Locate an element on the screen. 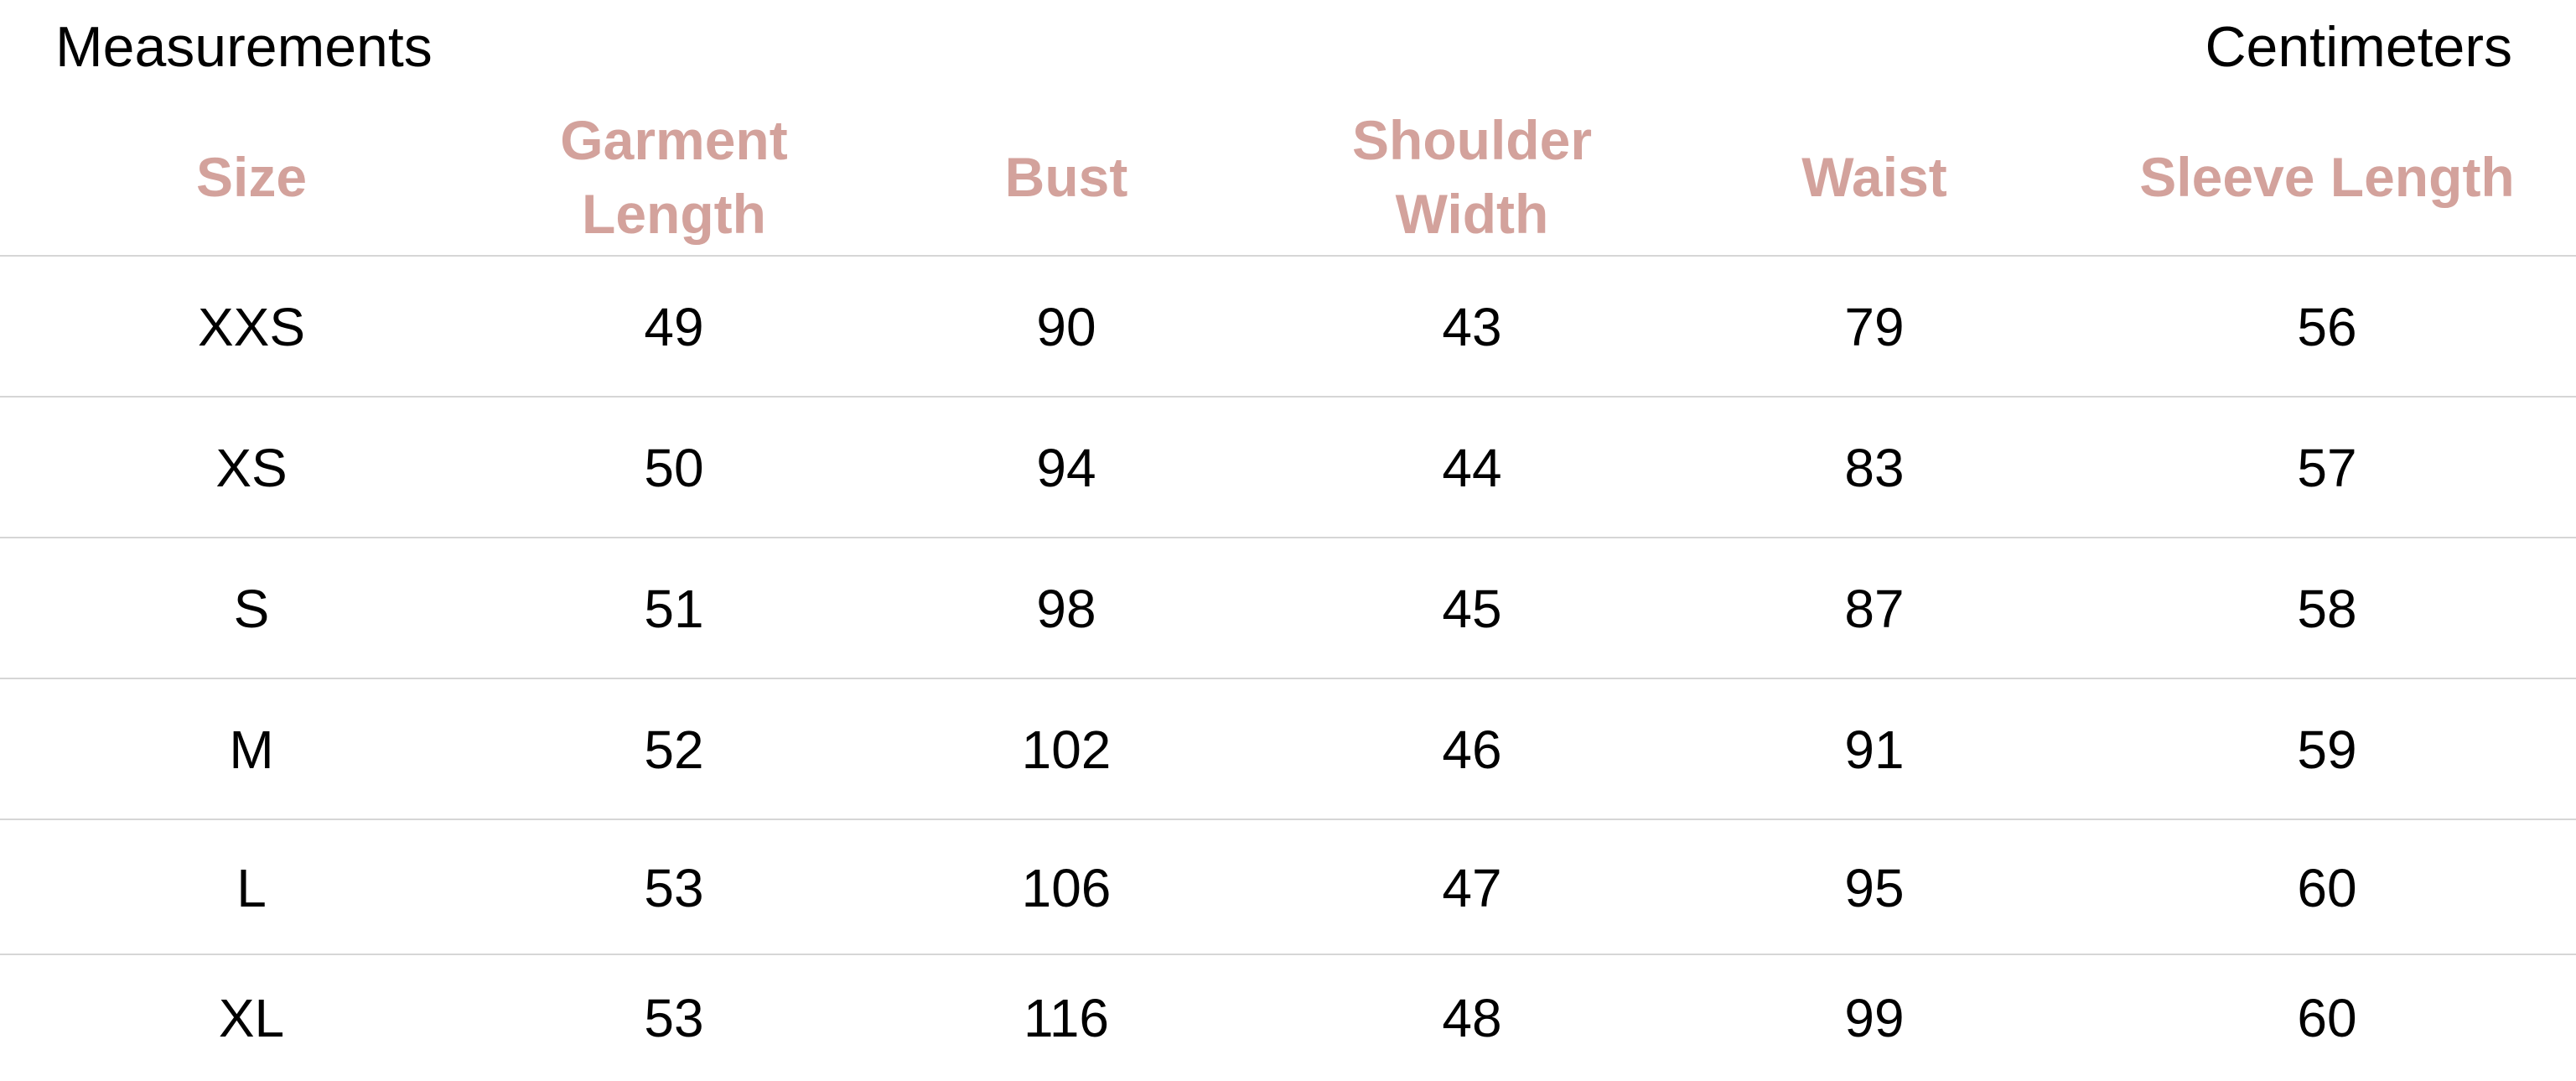 Image resolution: width=2576 pixels, height=1081 pixels. table-row: L 53 106 47 95 60 is located at coordinates (1288, 887).